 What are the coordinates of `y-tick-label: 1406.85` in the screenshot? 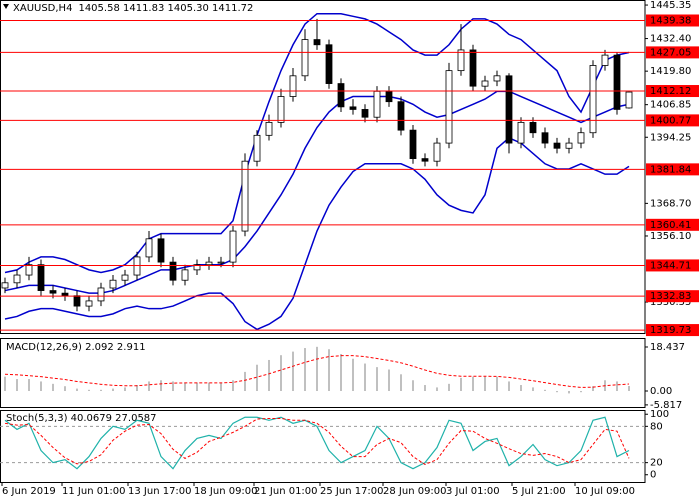 It's located at (670, 105).